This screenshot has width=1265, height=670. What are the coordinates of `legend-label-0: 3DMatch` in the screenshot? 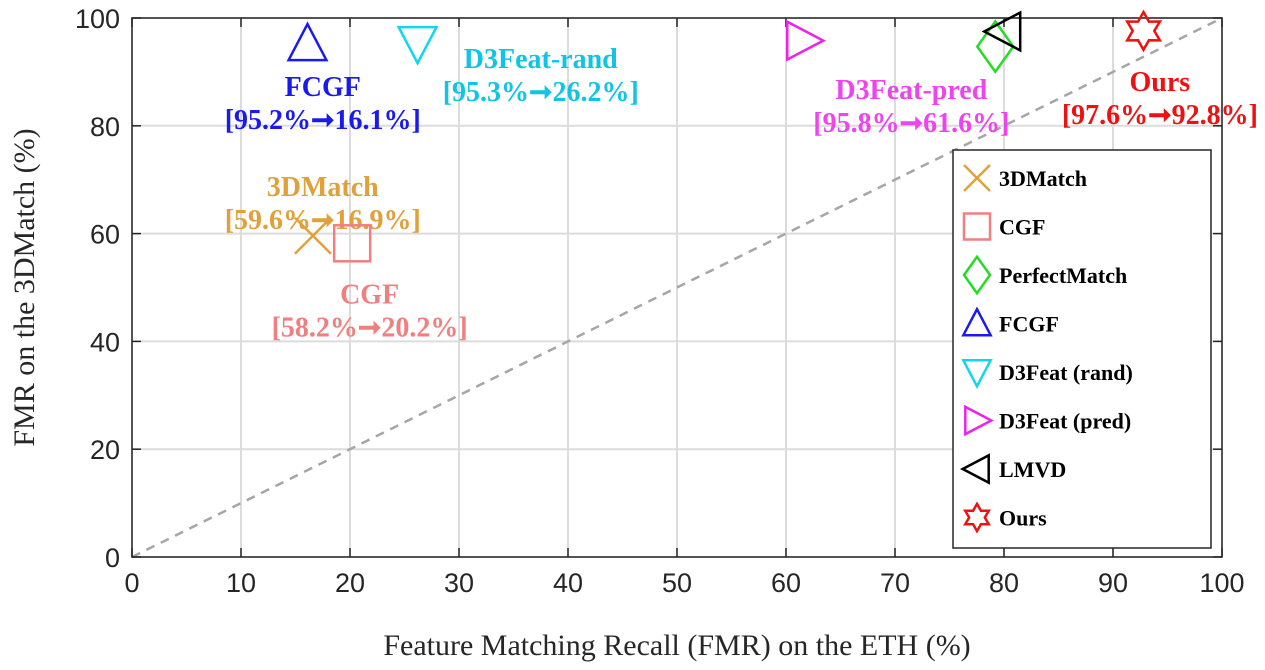 It's located at (1043, 178).